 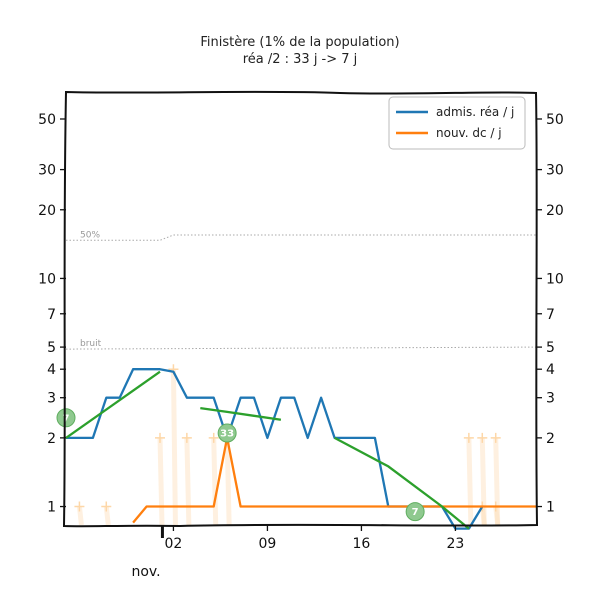 What do you see at coordinates (47, 120) in the screenshot?
I see `y-tick-label-left: 50` at bounding box center [47, 120].